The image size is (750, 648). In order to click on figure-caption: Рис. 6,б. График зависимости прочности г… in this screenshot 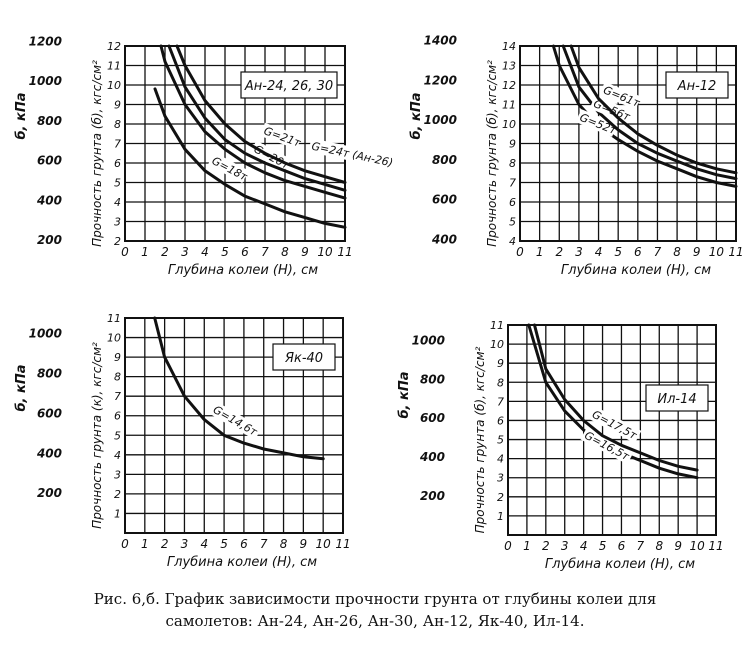, I will do `click(375, 610)`.